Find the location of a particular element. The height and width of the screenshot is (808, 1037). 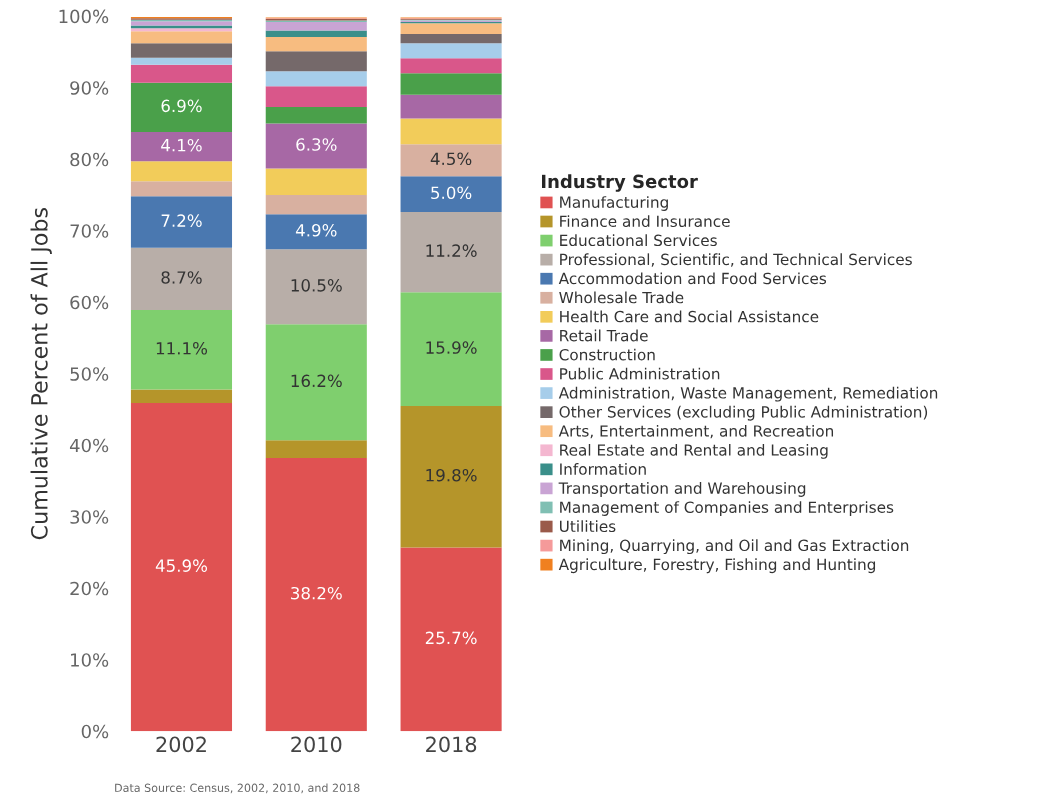

y-tick-label: 100% is located at coordinates (84, 16).